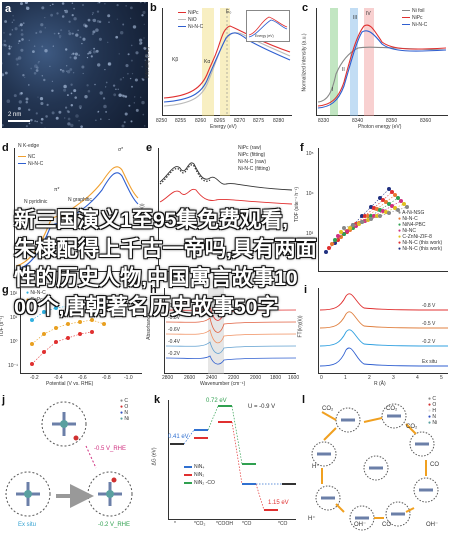  I want to click on xtick: 2800, so click(168, 378).